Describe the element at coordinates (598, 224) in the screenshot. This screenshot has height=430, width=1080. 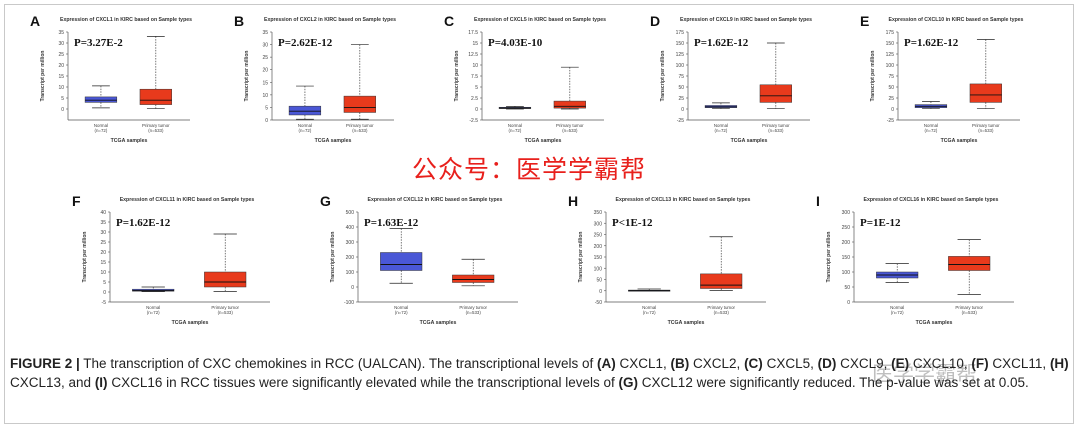
I see `y-tick-label: 300` at that location.